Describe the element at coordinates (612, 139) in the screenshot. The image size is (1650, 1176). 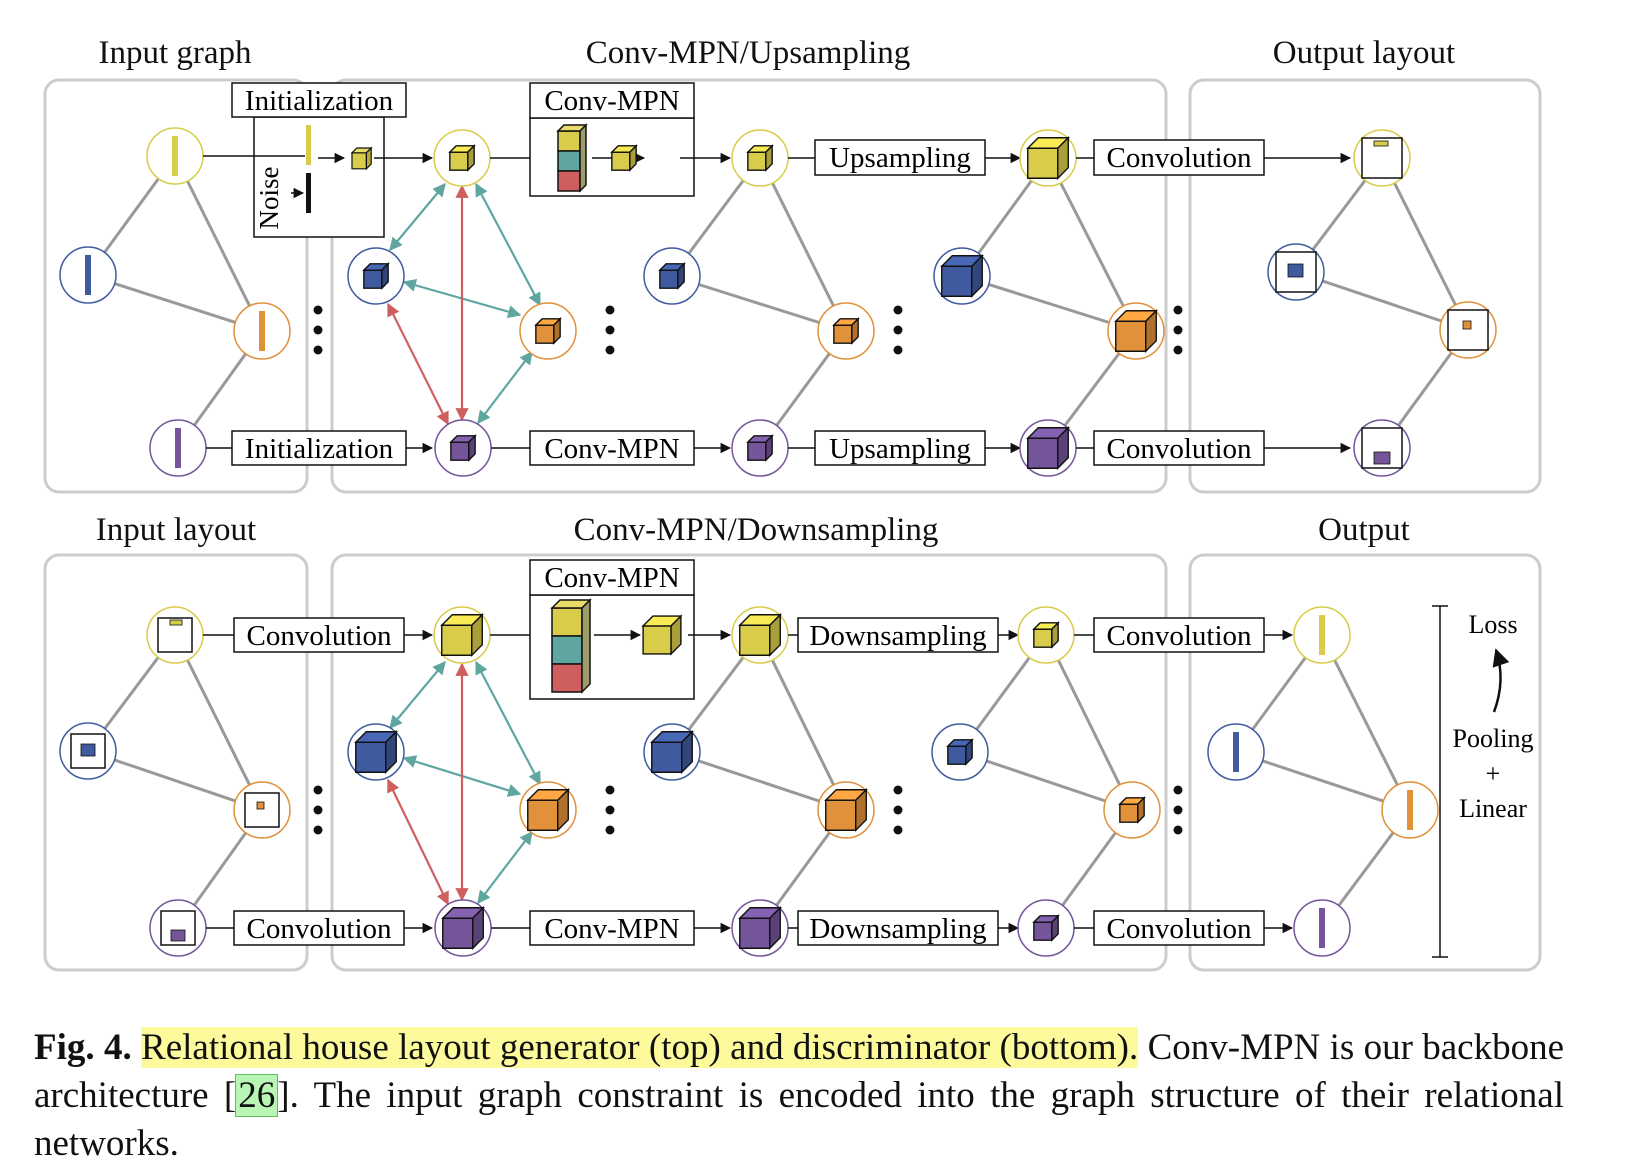
I see `convmpn-top-block: Conv-MPN` at that location.